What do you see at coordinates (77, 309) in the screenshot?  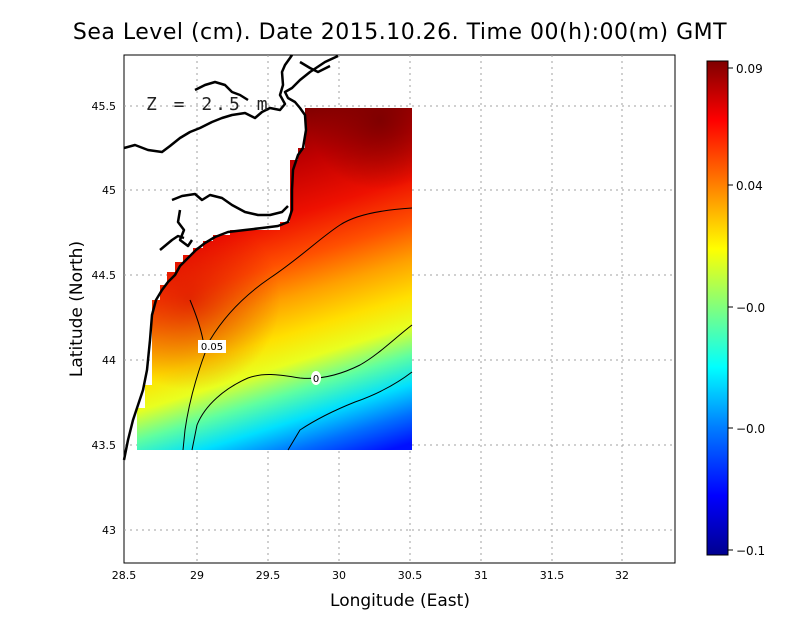 I see `y-axis-label: Latitude (North)` at bounding box center [77, 309].